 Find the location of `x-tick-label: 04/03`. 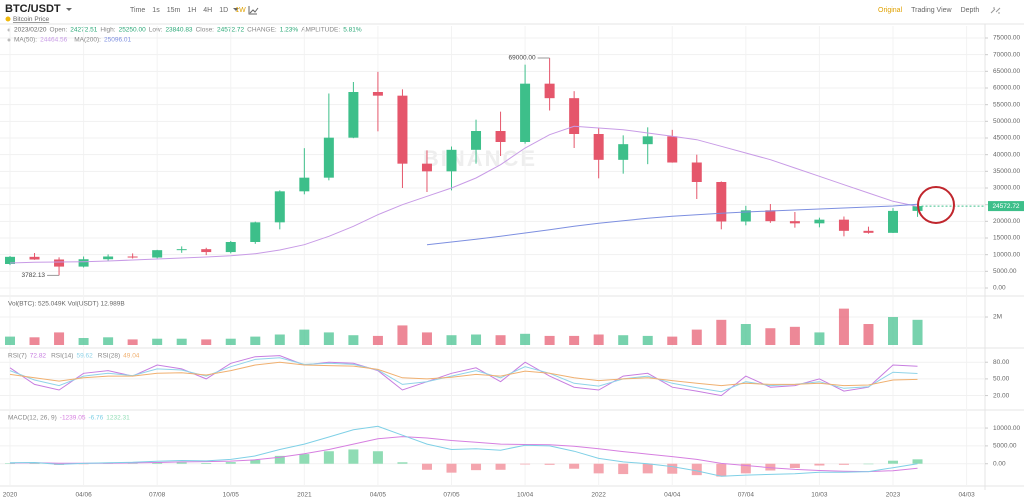

x-tick-label: 04/03 is located at coordinates (966, 495).